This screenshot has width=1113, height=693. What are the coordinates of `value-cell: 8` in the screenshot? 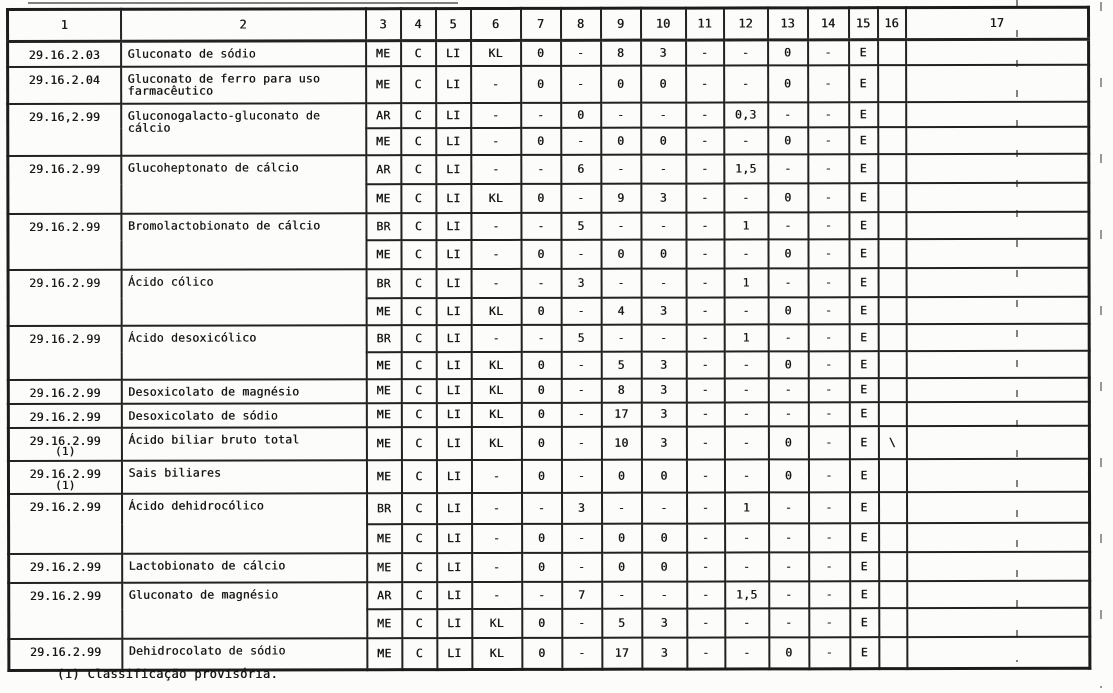 It's located at (621, 390).